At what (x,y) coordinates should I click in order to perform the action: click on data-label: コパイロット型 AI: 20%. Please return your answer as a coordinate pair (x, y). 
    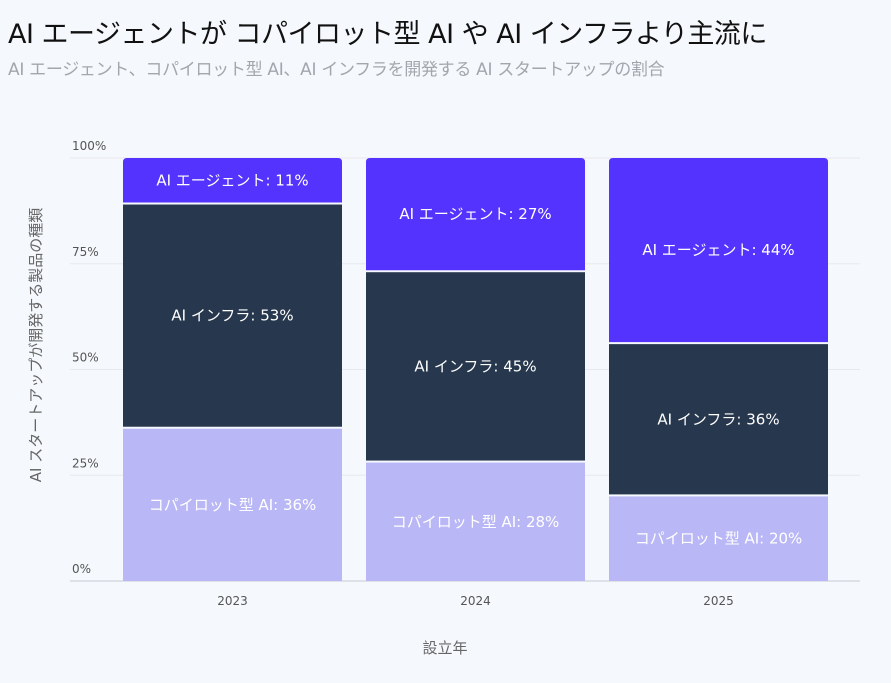
    Looking at the image, I should click on (719, 539).